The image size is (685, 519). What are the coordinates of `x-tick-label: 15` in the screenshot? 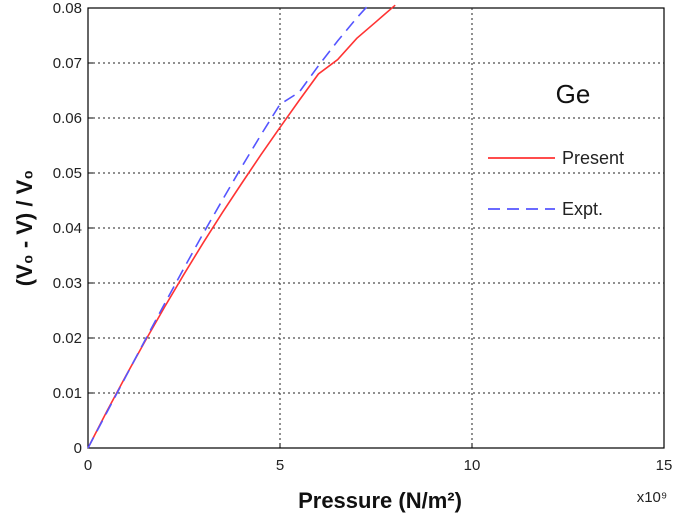 It's located at (664, 465).